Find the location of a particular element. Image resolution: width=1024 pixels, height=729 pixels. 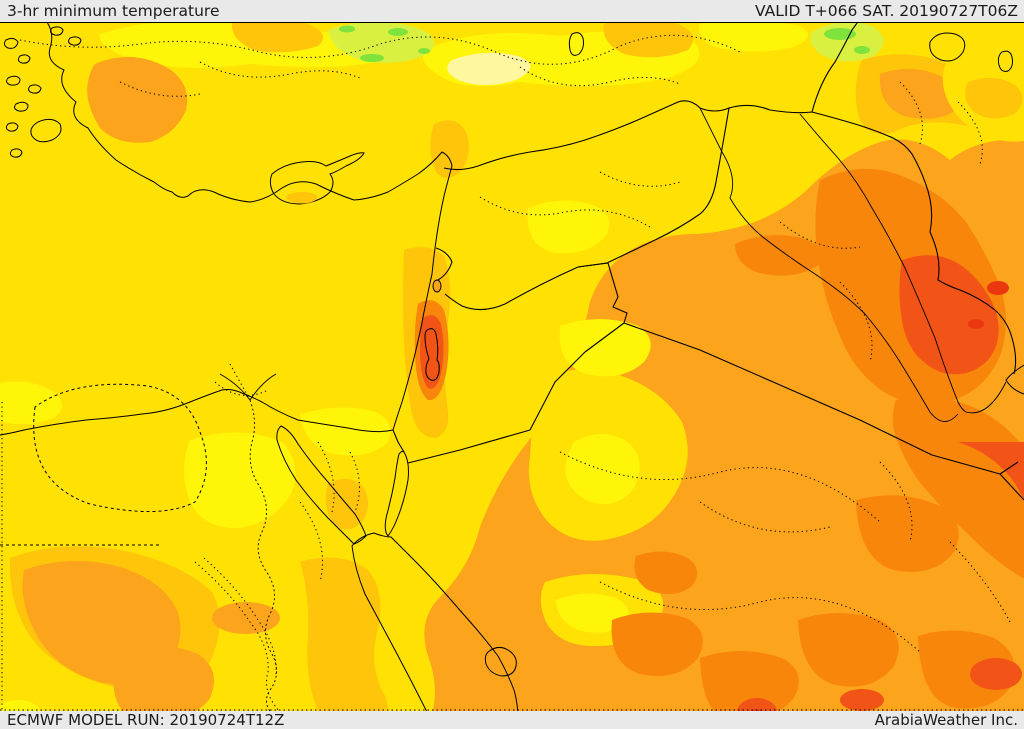

lake-urmia is located at coordinates (1005, 61).